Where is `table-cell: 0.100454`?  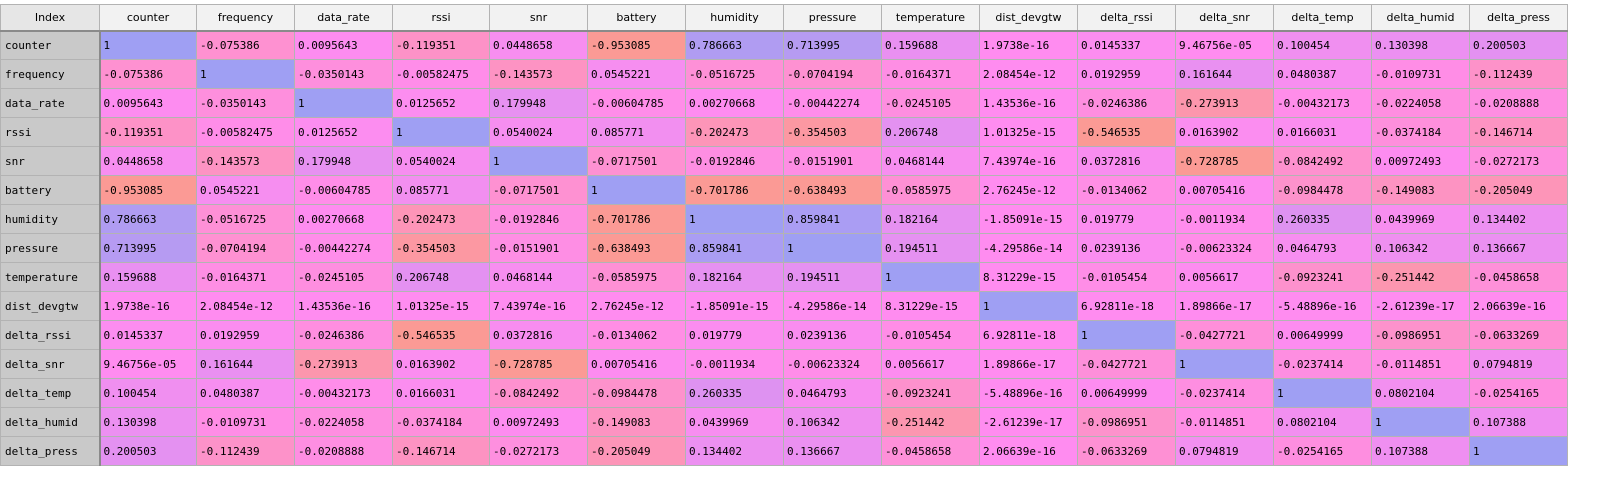 table-cell: 0.100454 is located at coordinates (148, 393).